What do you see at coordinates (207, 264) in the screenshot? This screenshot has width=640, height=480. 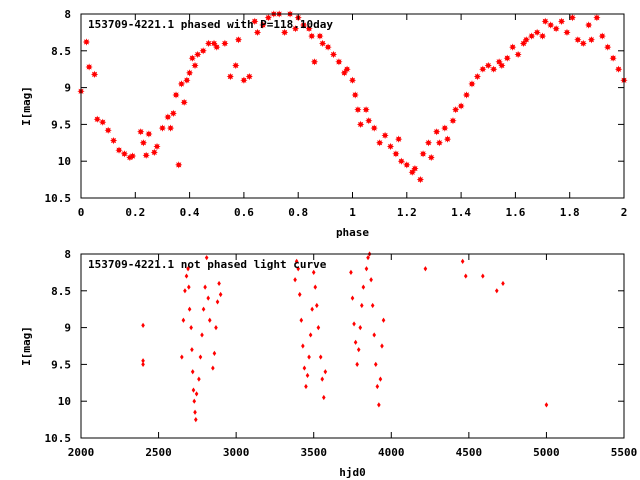 I see `chart-title: 153709-4221.1 not phased light curve` at bounding box center [207, 264].